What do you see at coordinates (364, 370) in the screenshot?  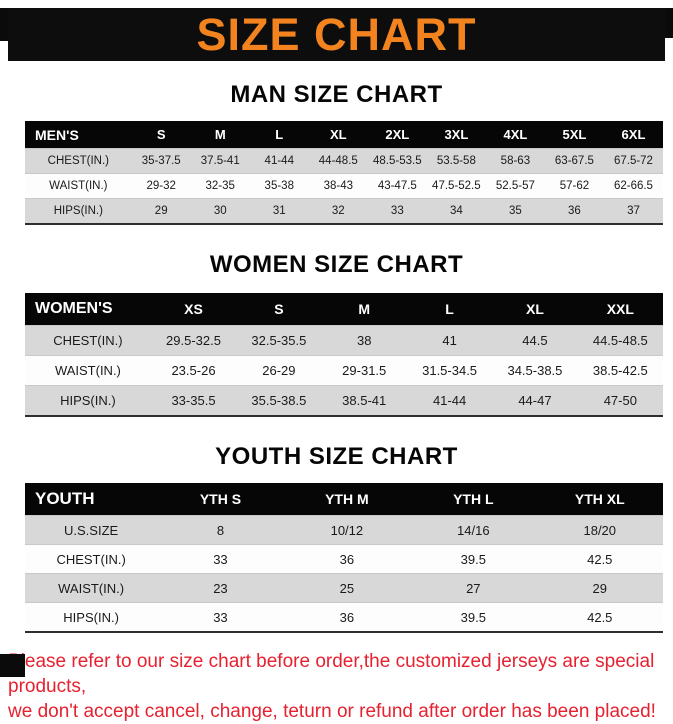 I see `size-value-cell: 29-31.5` at bounding box center [364, 370].